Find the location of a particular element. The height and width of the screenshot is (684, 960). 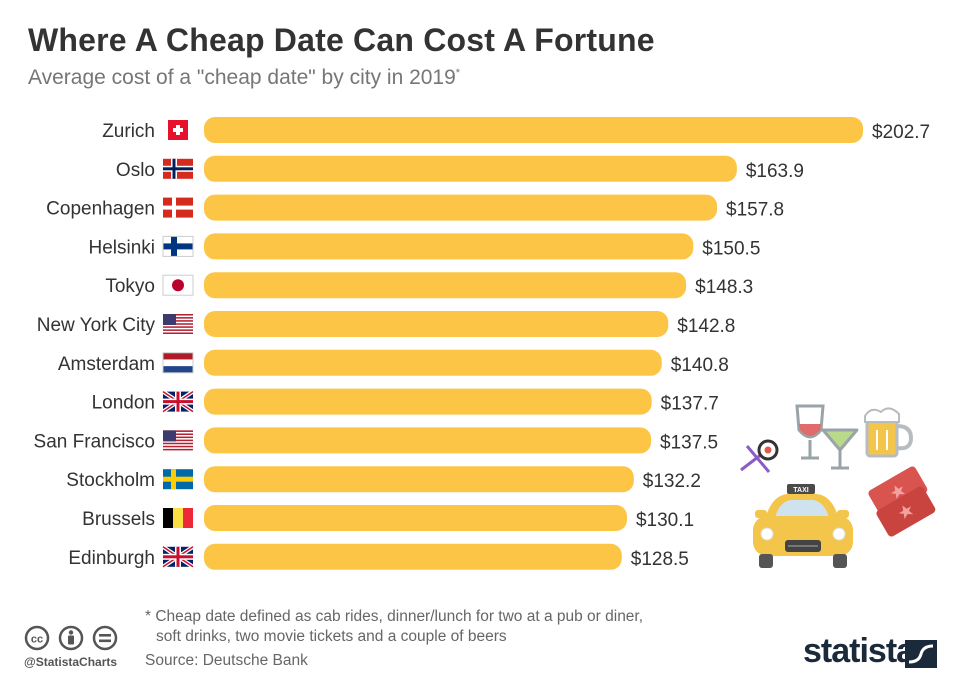

japan-flag is located at coordinates (178, 285).